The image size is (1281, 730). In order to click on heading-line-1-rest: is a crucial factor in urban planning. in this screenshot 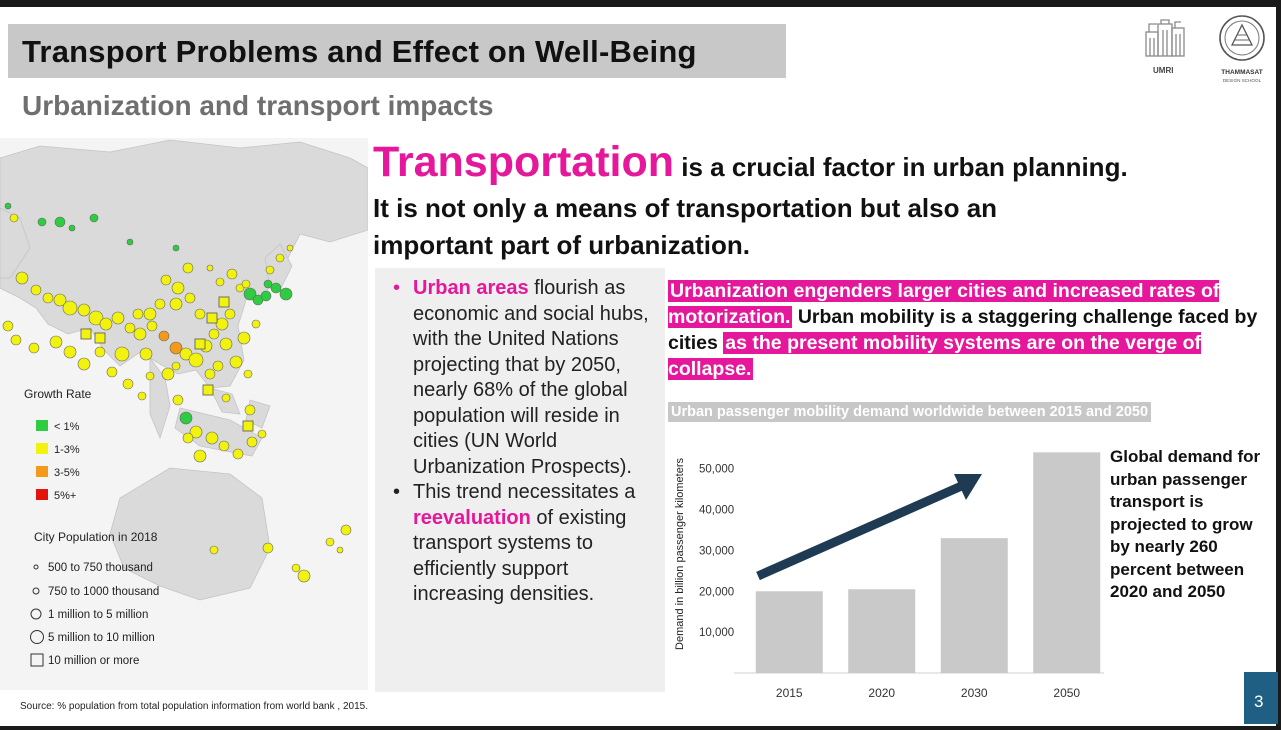, I will do `click(901, 167)`.